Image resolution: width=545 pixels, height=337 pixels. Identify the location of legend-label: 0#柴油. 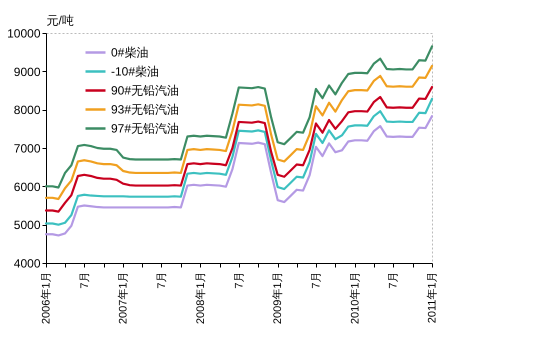
(129, 53).